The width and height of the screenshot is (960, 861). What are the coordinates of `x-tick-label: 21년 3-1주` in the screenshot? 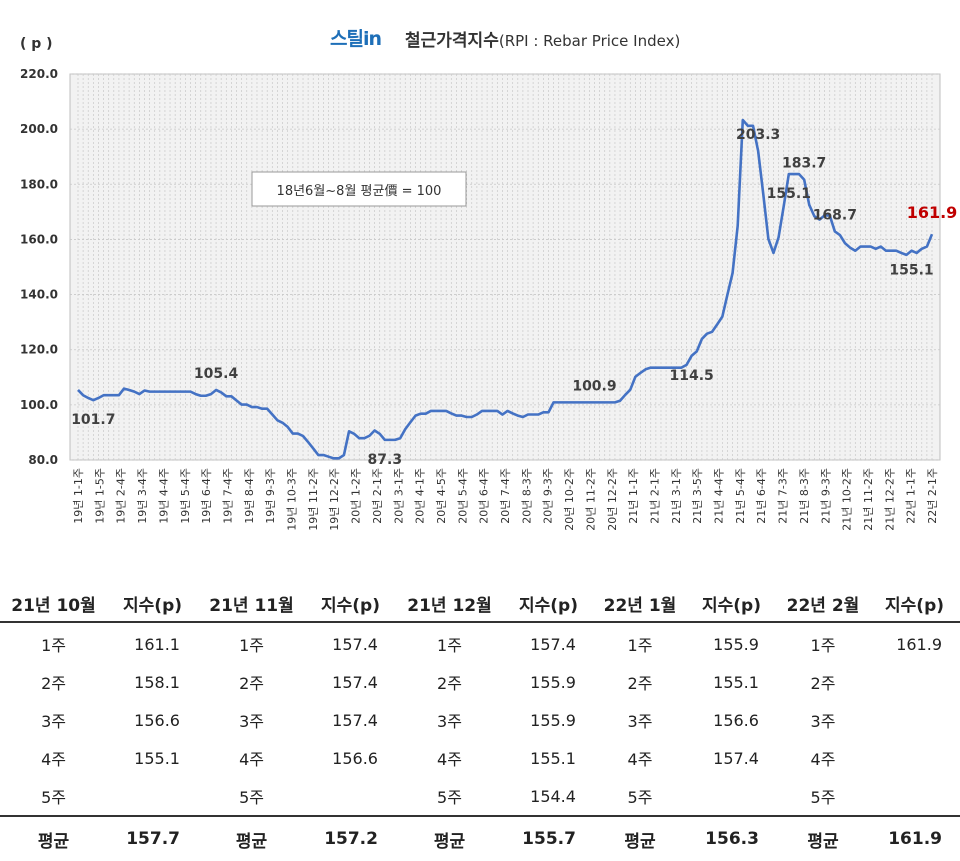 It's located at (676, 496).